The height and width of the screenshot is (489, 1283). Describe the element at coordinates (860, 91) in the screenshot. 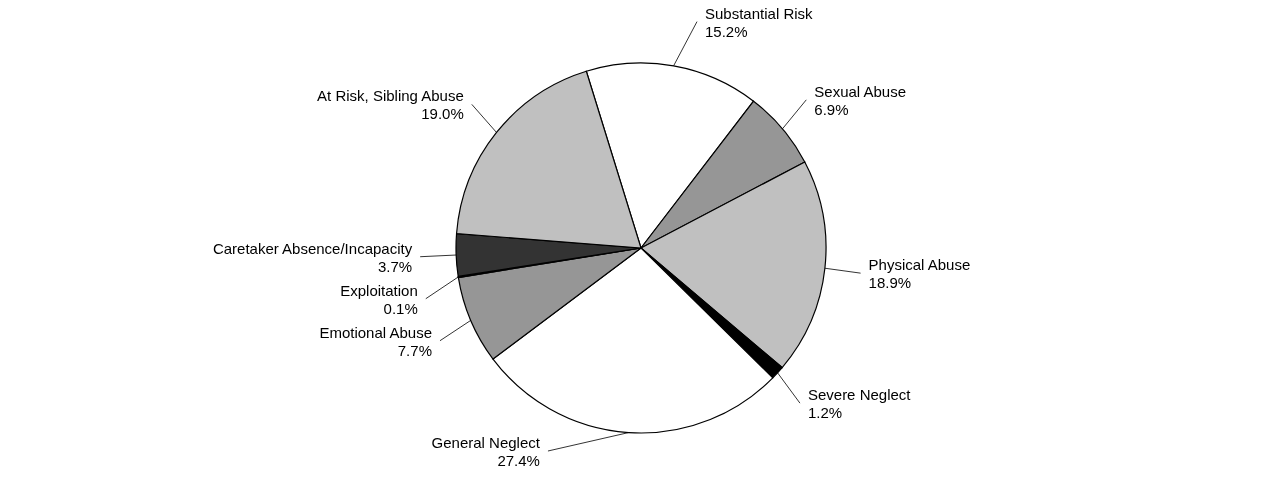

I see `slice-label: Sexual Abuse` at that location.